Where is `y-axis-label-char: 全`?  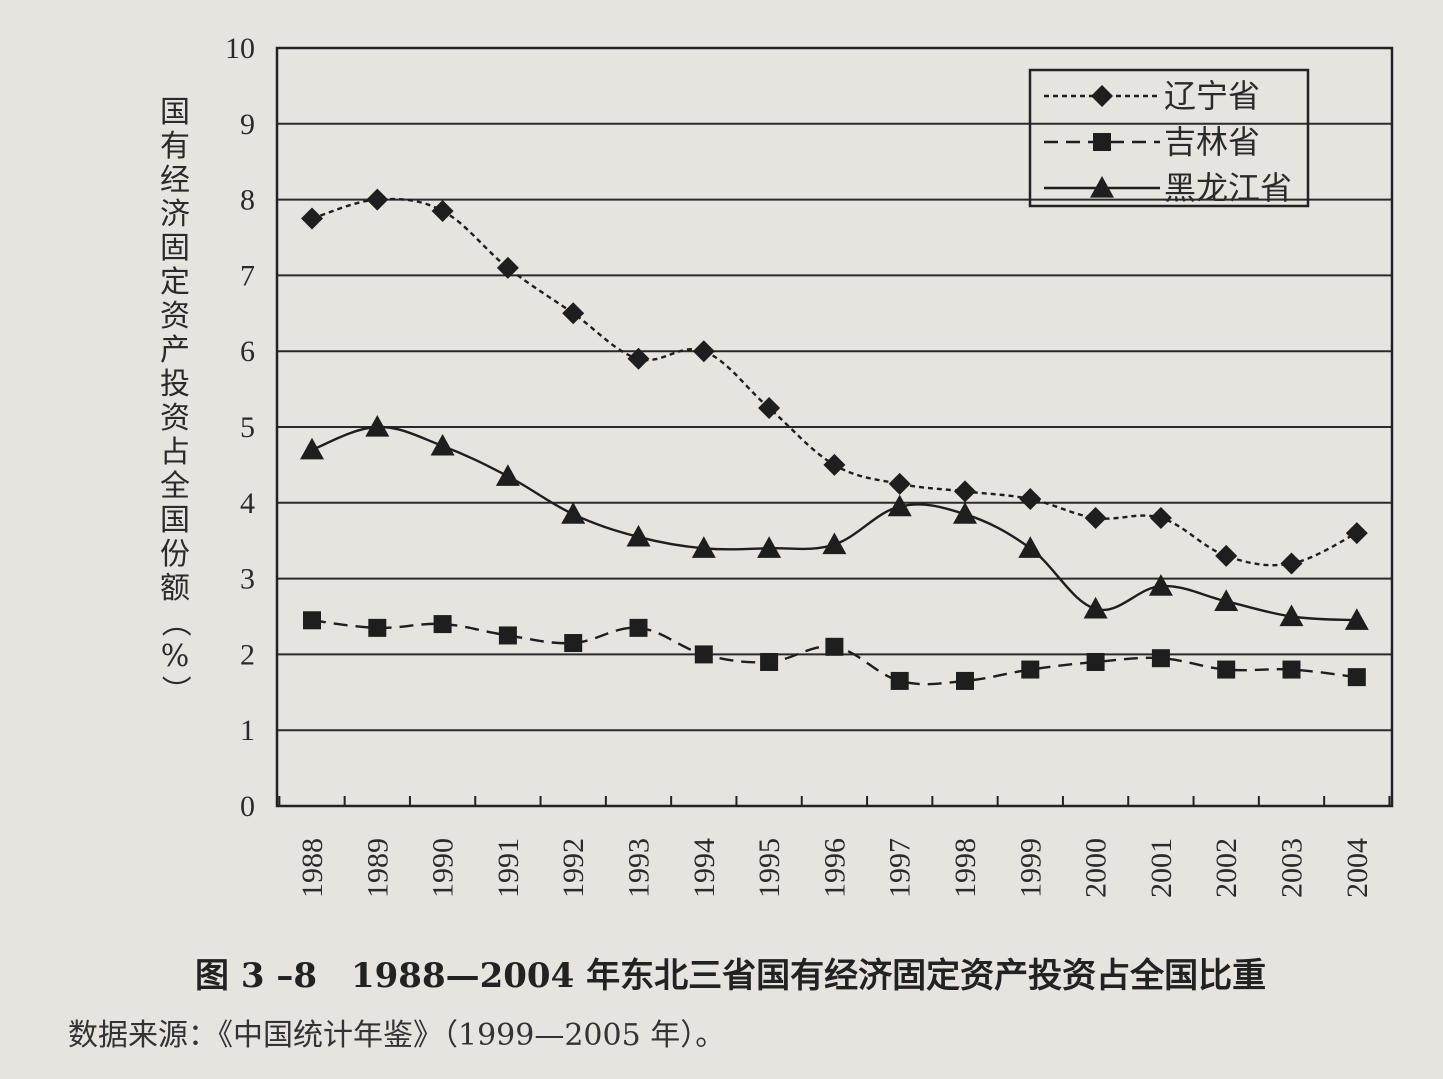 y-axis-label-char: 全 is located at coordinates (175, 486).